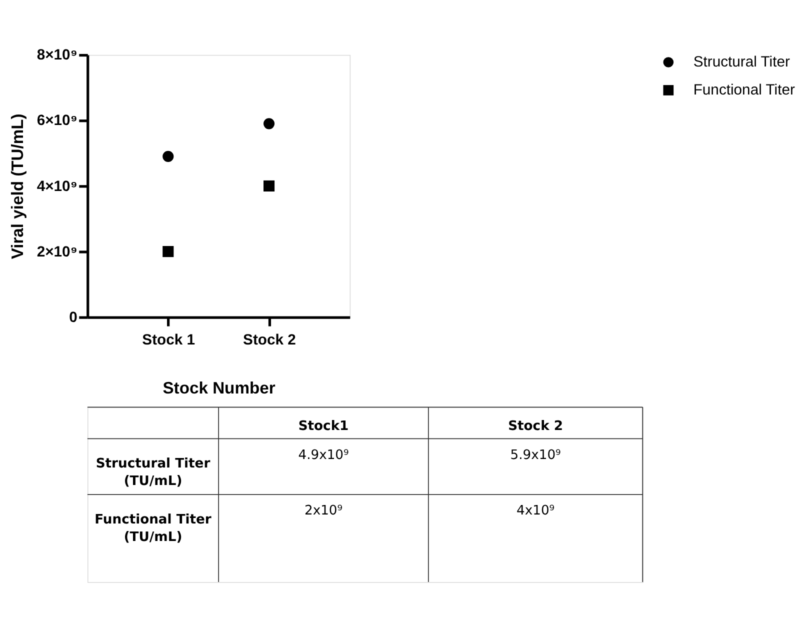 The width and height of the screenshot is (800, 627). What do you see at coordinates (219, 388) in the screenshot?
I see `x-axis-title: Stock Number` at bounding box center [219, 388].